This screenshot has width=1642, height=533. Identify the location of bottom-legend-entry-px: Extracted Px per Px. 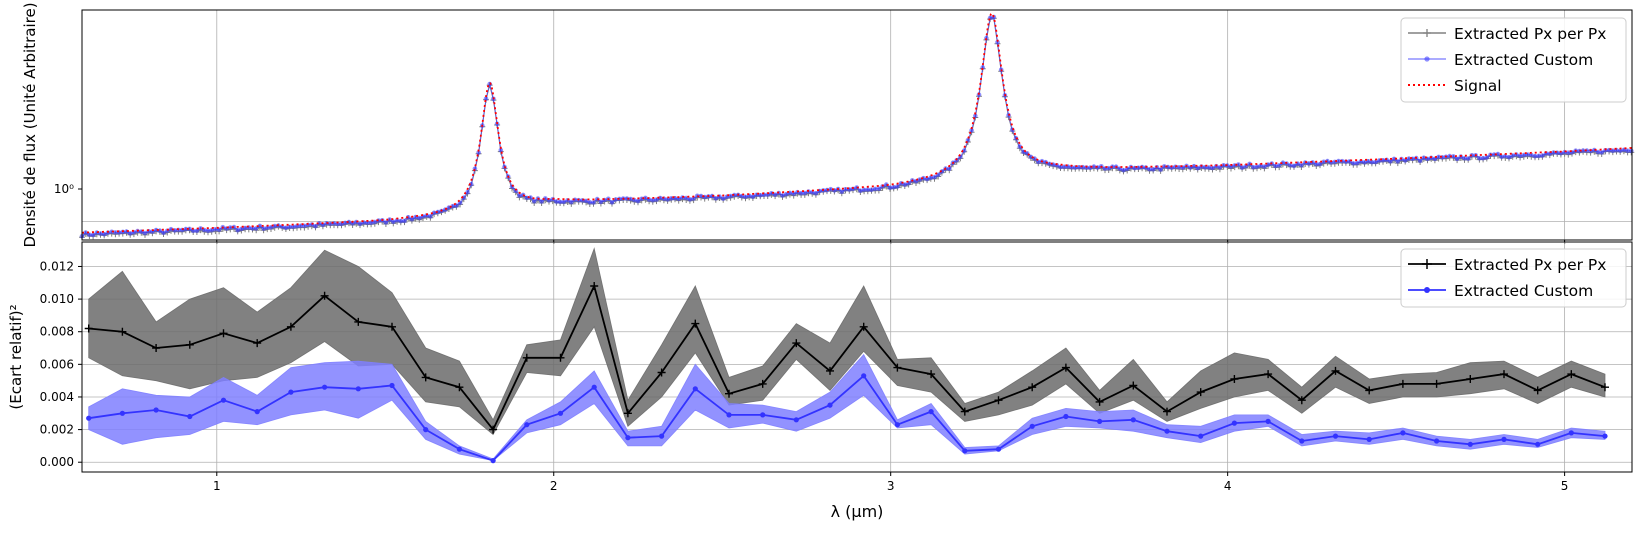
(1507, 265).